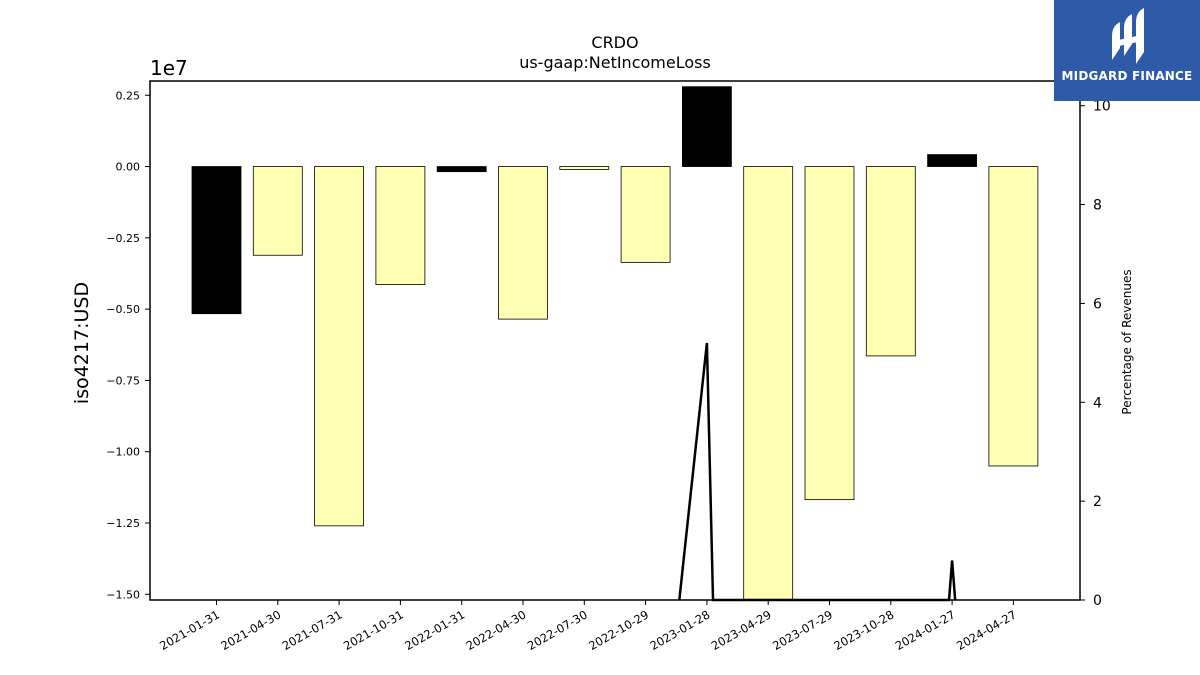 The width and height of the screenshot is (1200, 675). Describe the element at coordinates (123, 380) in the screenshot. I see `y-tick-label: −0.75` at that location.